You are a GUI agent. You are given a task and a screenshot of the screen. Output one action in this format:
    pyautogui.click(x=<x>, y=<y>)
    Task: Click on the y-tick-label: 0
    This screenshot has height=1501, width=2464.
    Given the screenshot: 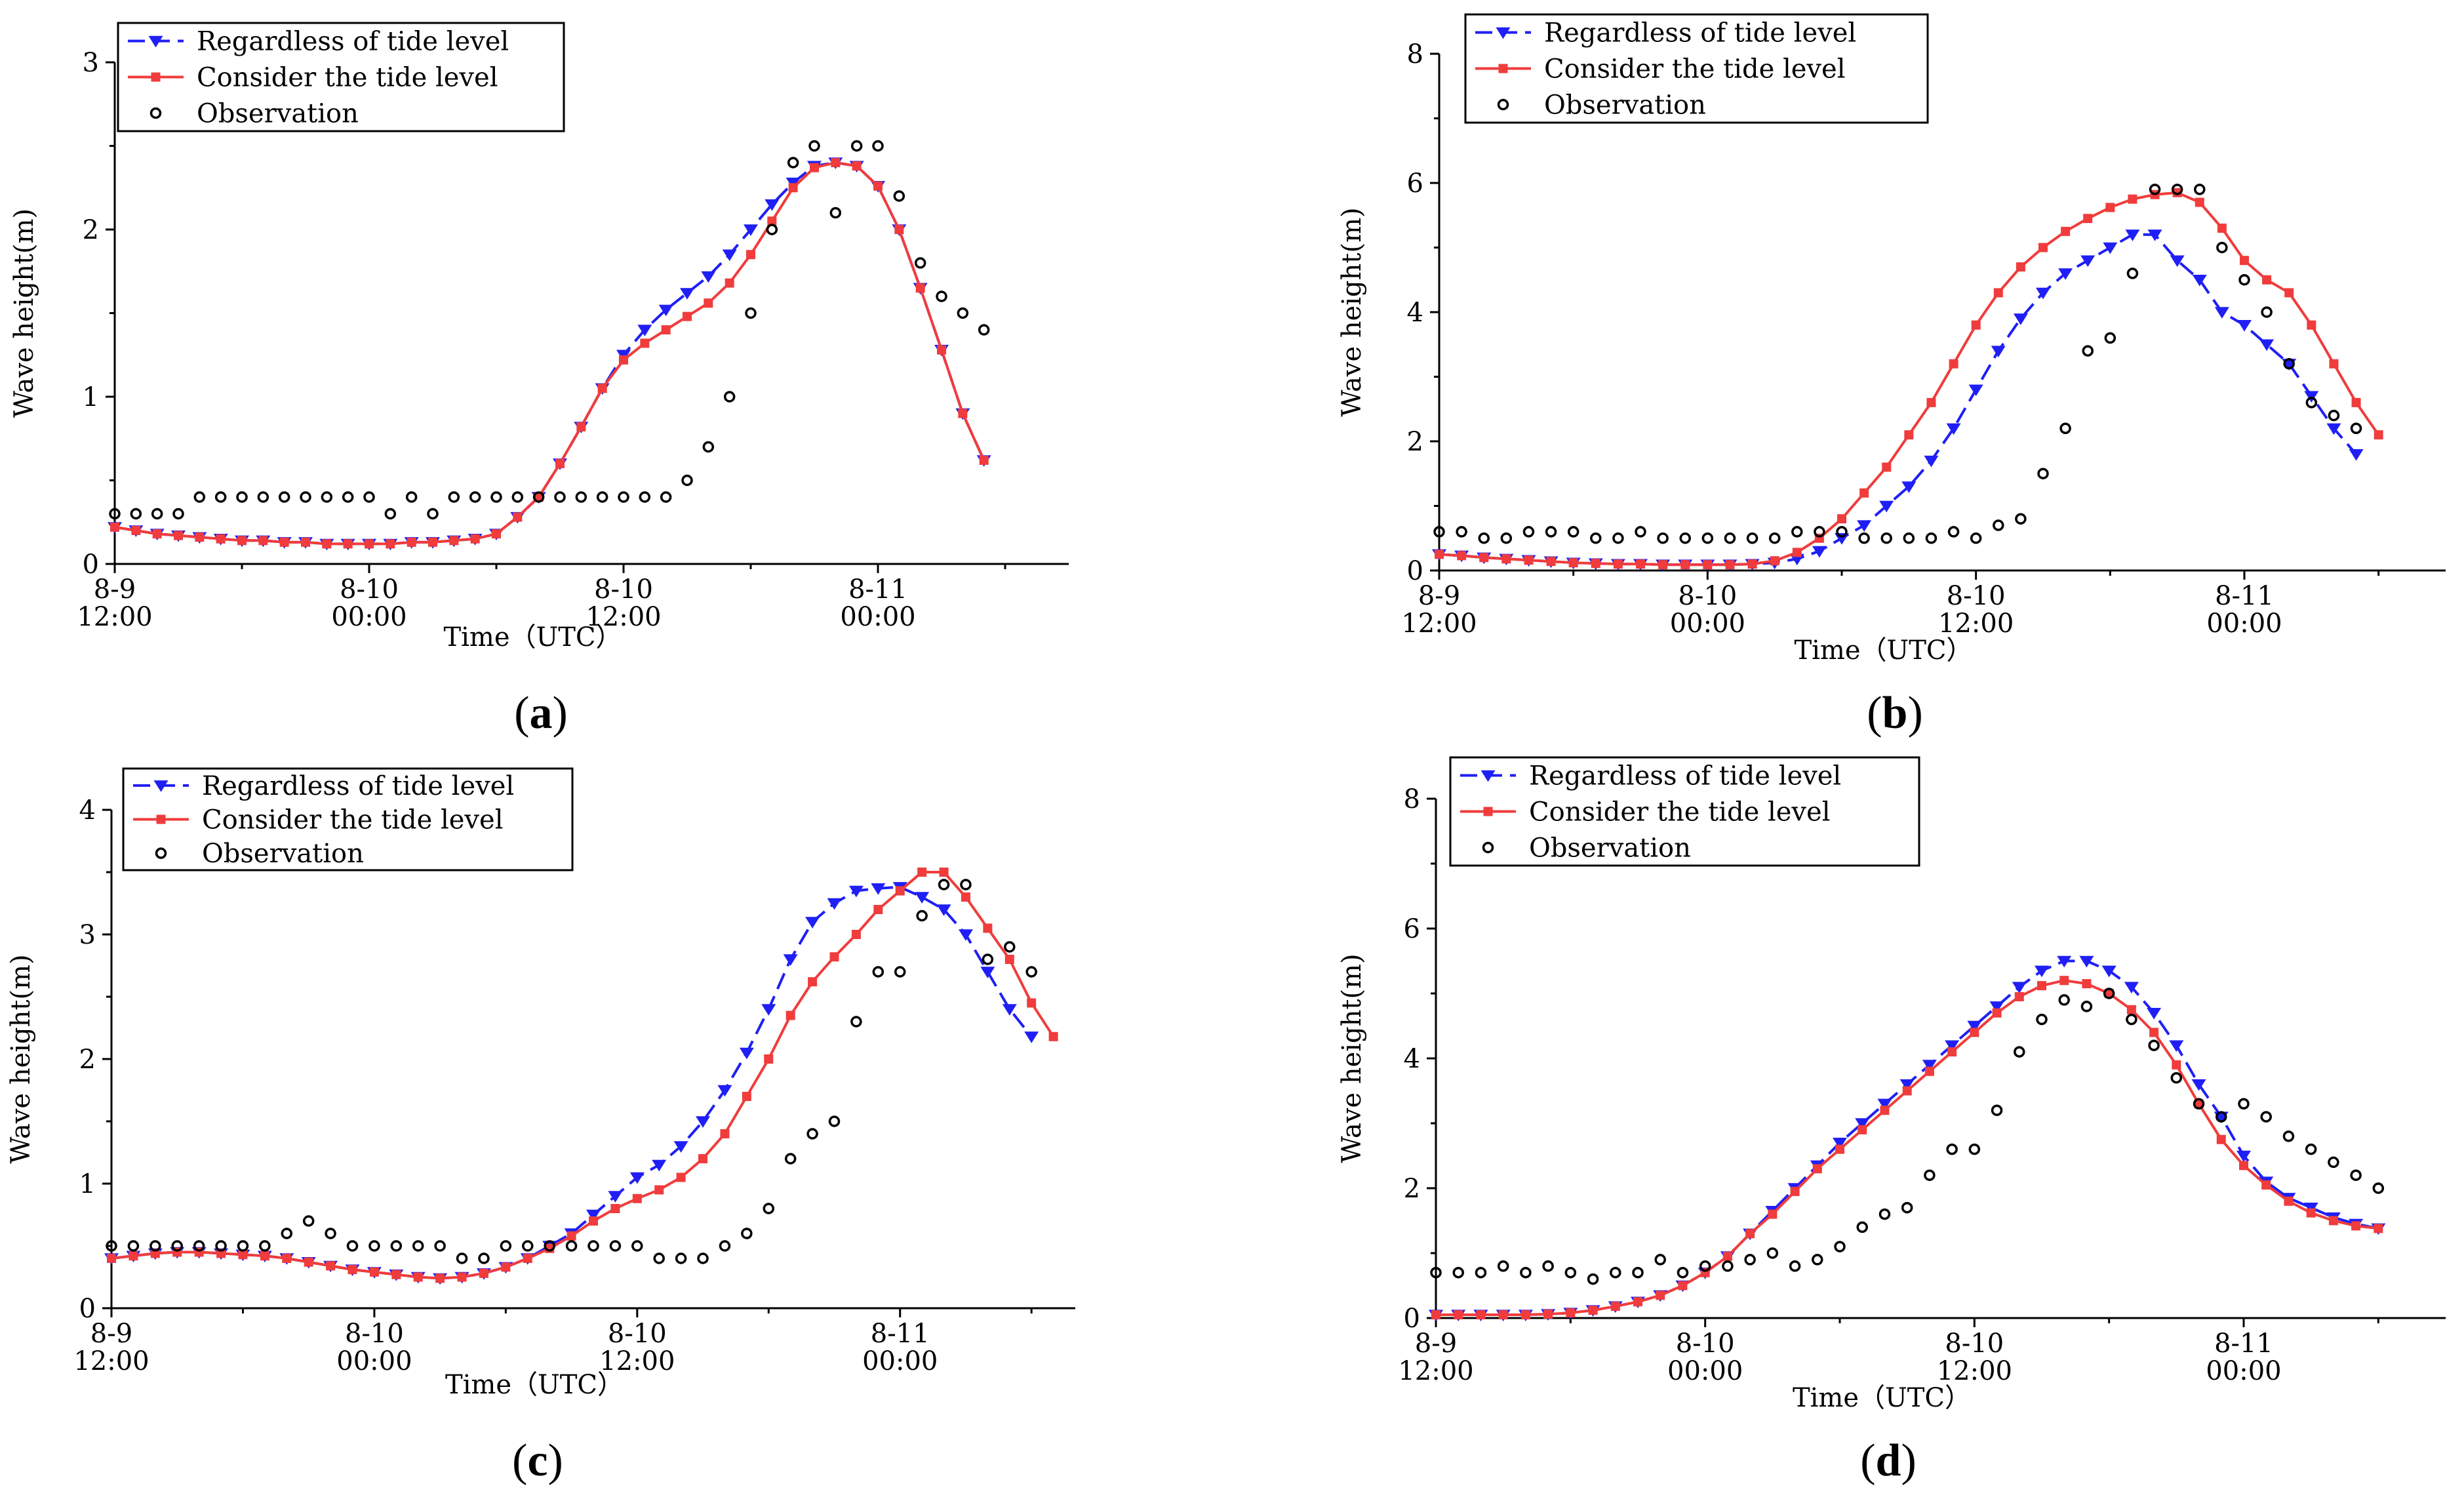 What is the action you would take?
    pyautogui.click(x=1415, y=571)
    